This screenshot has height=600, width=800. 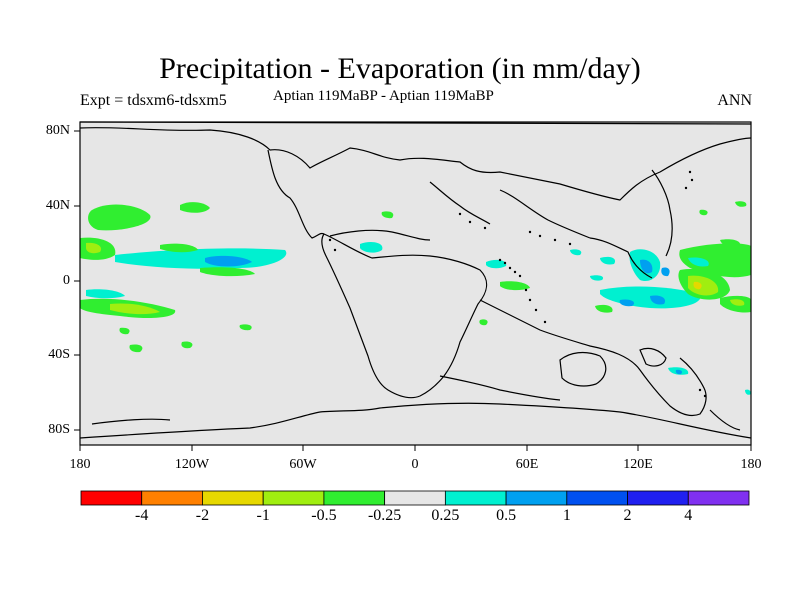 I want to click on colorbar-label-1: -2, so click(x=202, y=515).